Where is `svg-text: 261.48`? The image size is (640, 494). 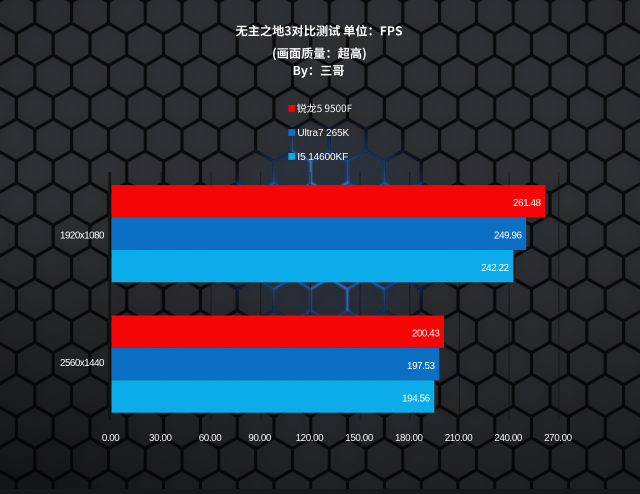
svg-text: 261.48 is located at coordinates (527, 203).